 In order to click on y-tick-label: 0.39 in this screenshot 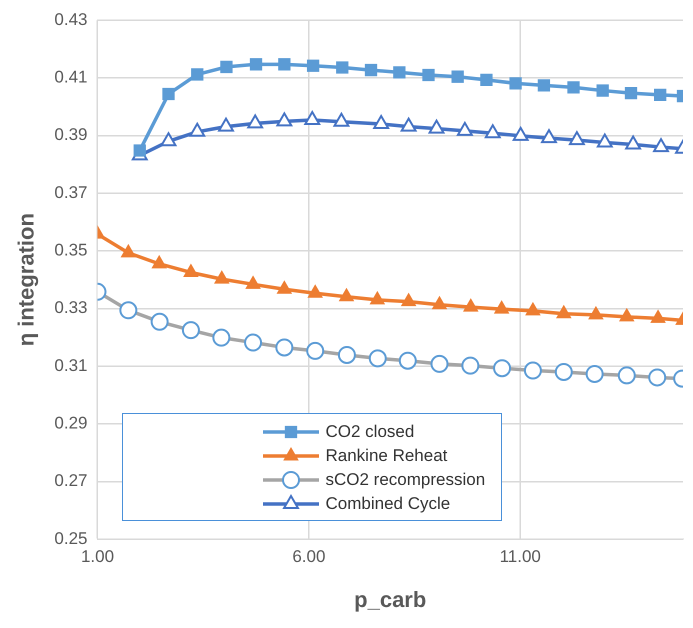, I will do `click(71, 134)`.